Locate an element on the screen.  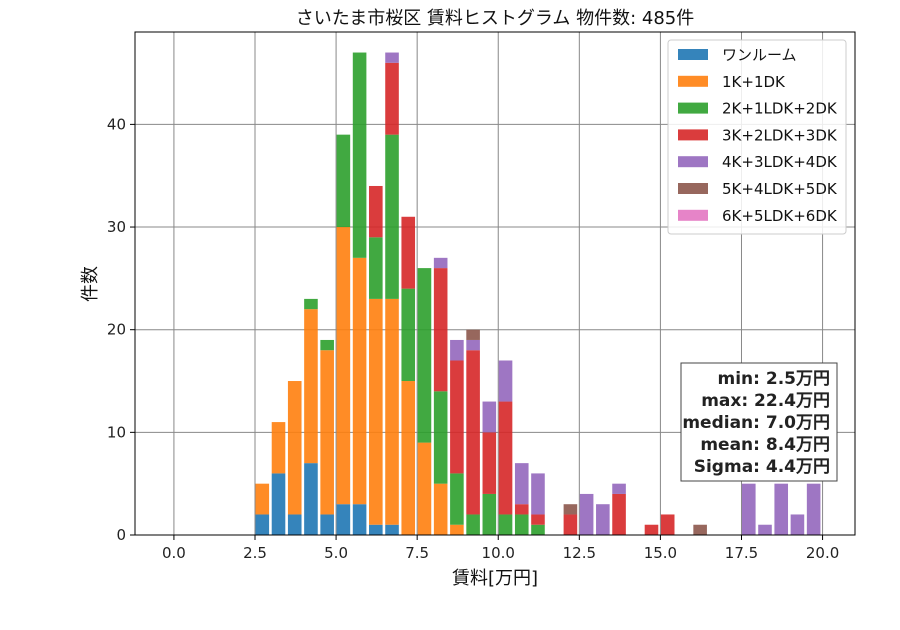
x-tick-label: 7.5 is located at coordinates (417, 553).